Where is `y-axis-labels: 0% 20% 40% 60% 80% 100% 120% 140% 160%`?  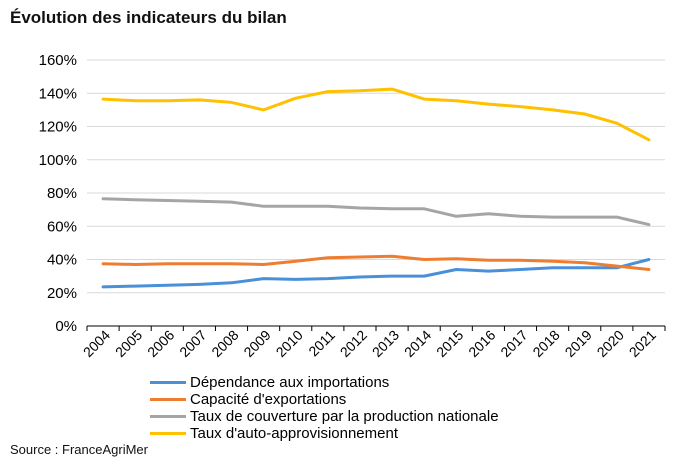
y-axis-labels: 0% 20% 40% 60% 80% 100% 120% 140% 160% is located at coordinates (58, 193).